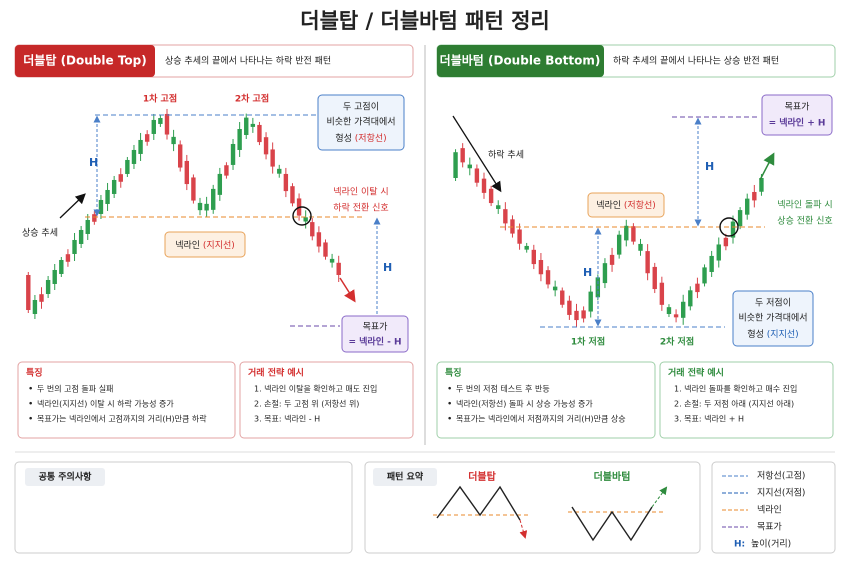 This screenshot has width=850, height=566. What do you see at coordinates (40, 233) in the screenshot?
I see `trend-label: 상승 추세` at bounding box center [40, 233].